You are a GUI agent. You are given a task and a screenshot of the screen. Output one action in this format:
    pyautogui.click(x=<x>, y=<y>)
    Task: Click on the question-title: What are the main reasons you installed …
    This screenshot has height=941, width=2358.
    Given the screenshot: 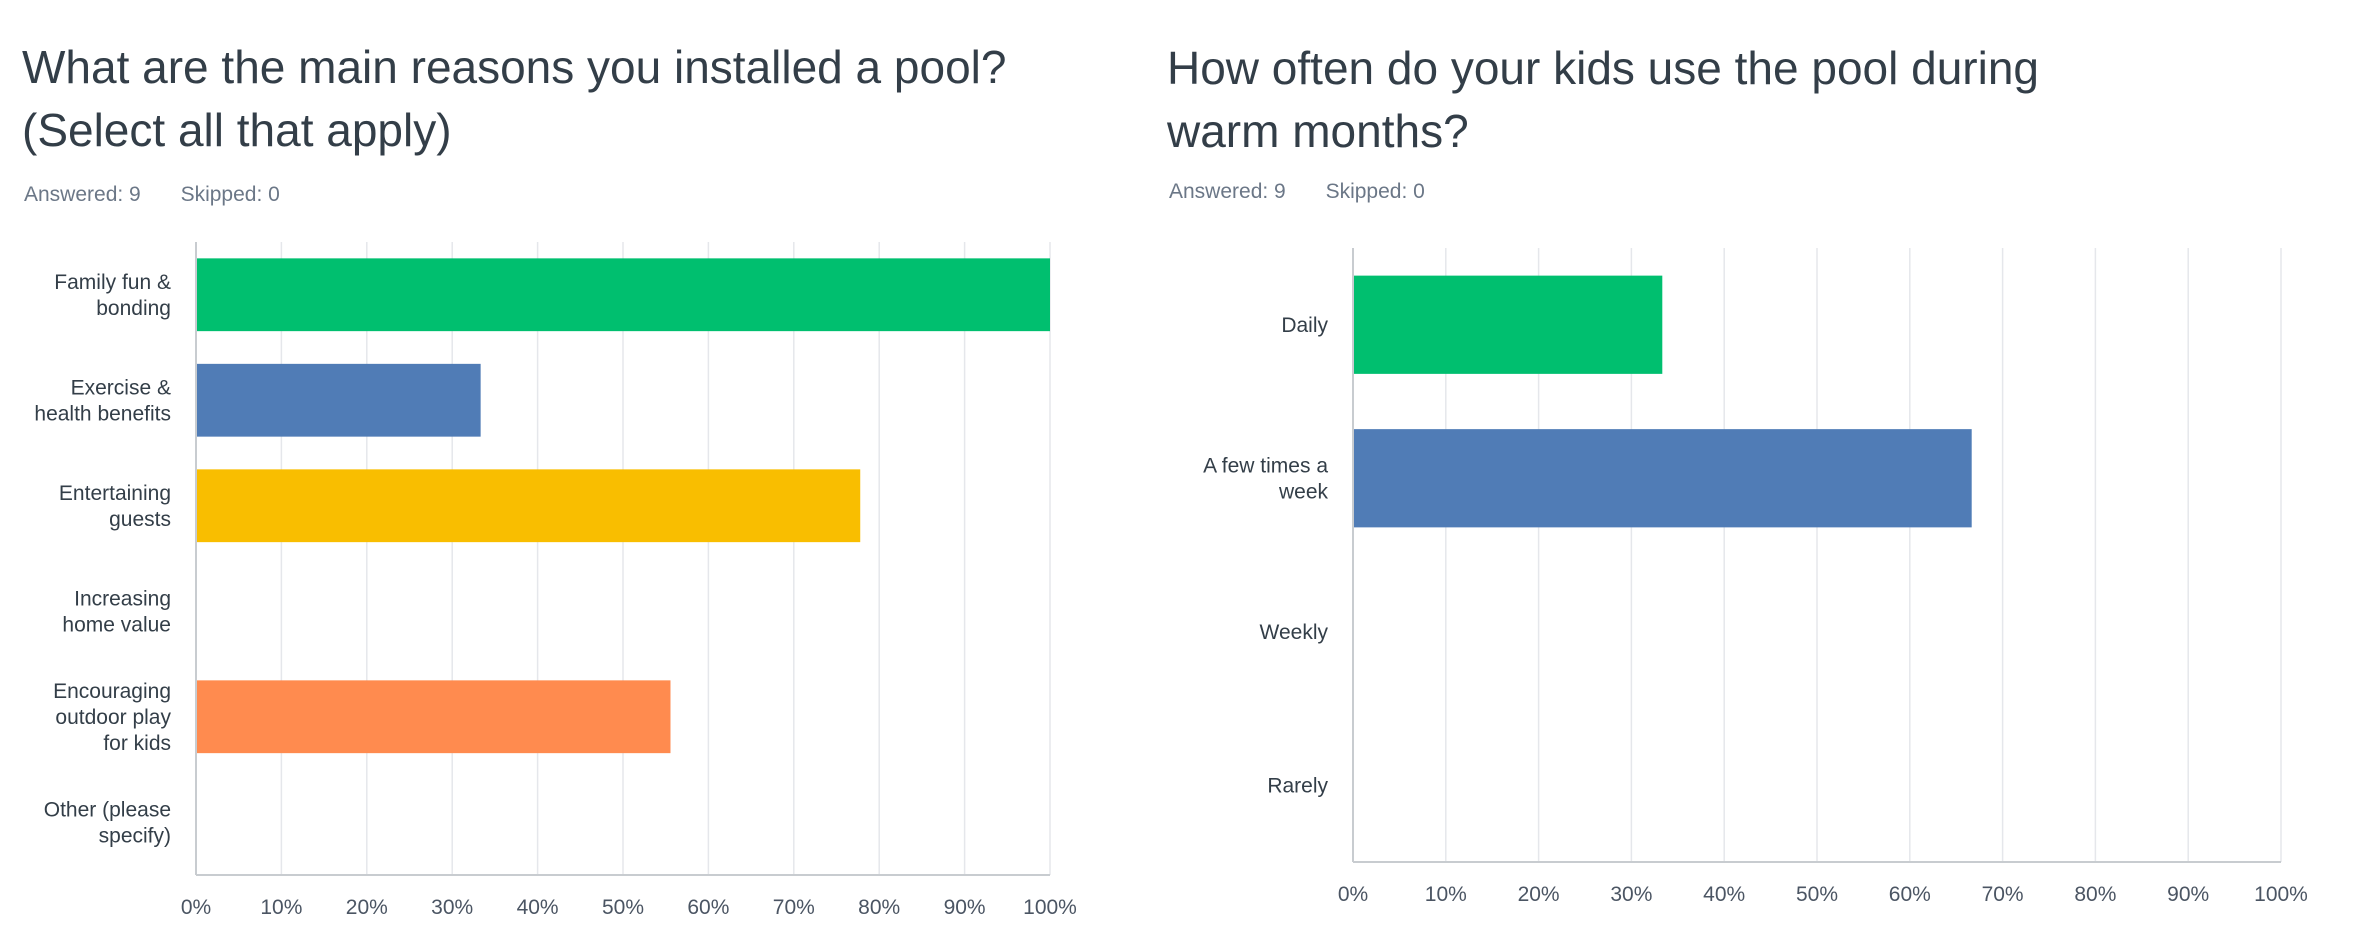 What is the action you would take?
    pyautogui.click(x=514, y=99)
    